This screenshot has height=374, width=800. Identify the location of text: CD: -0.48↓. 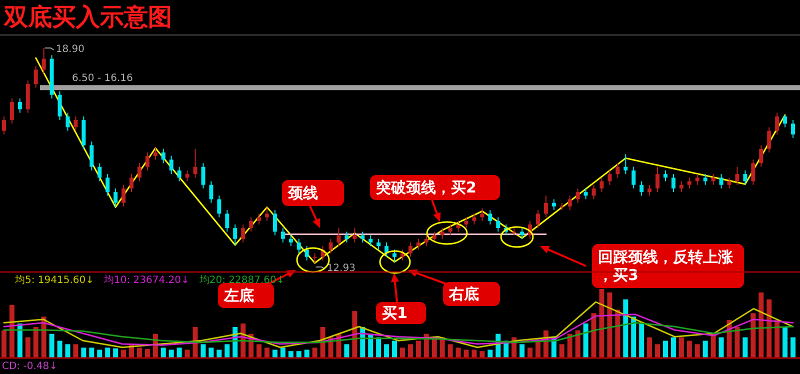
(30, 366).